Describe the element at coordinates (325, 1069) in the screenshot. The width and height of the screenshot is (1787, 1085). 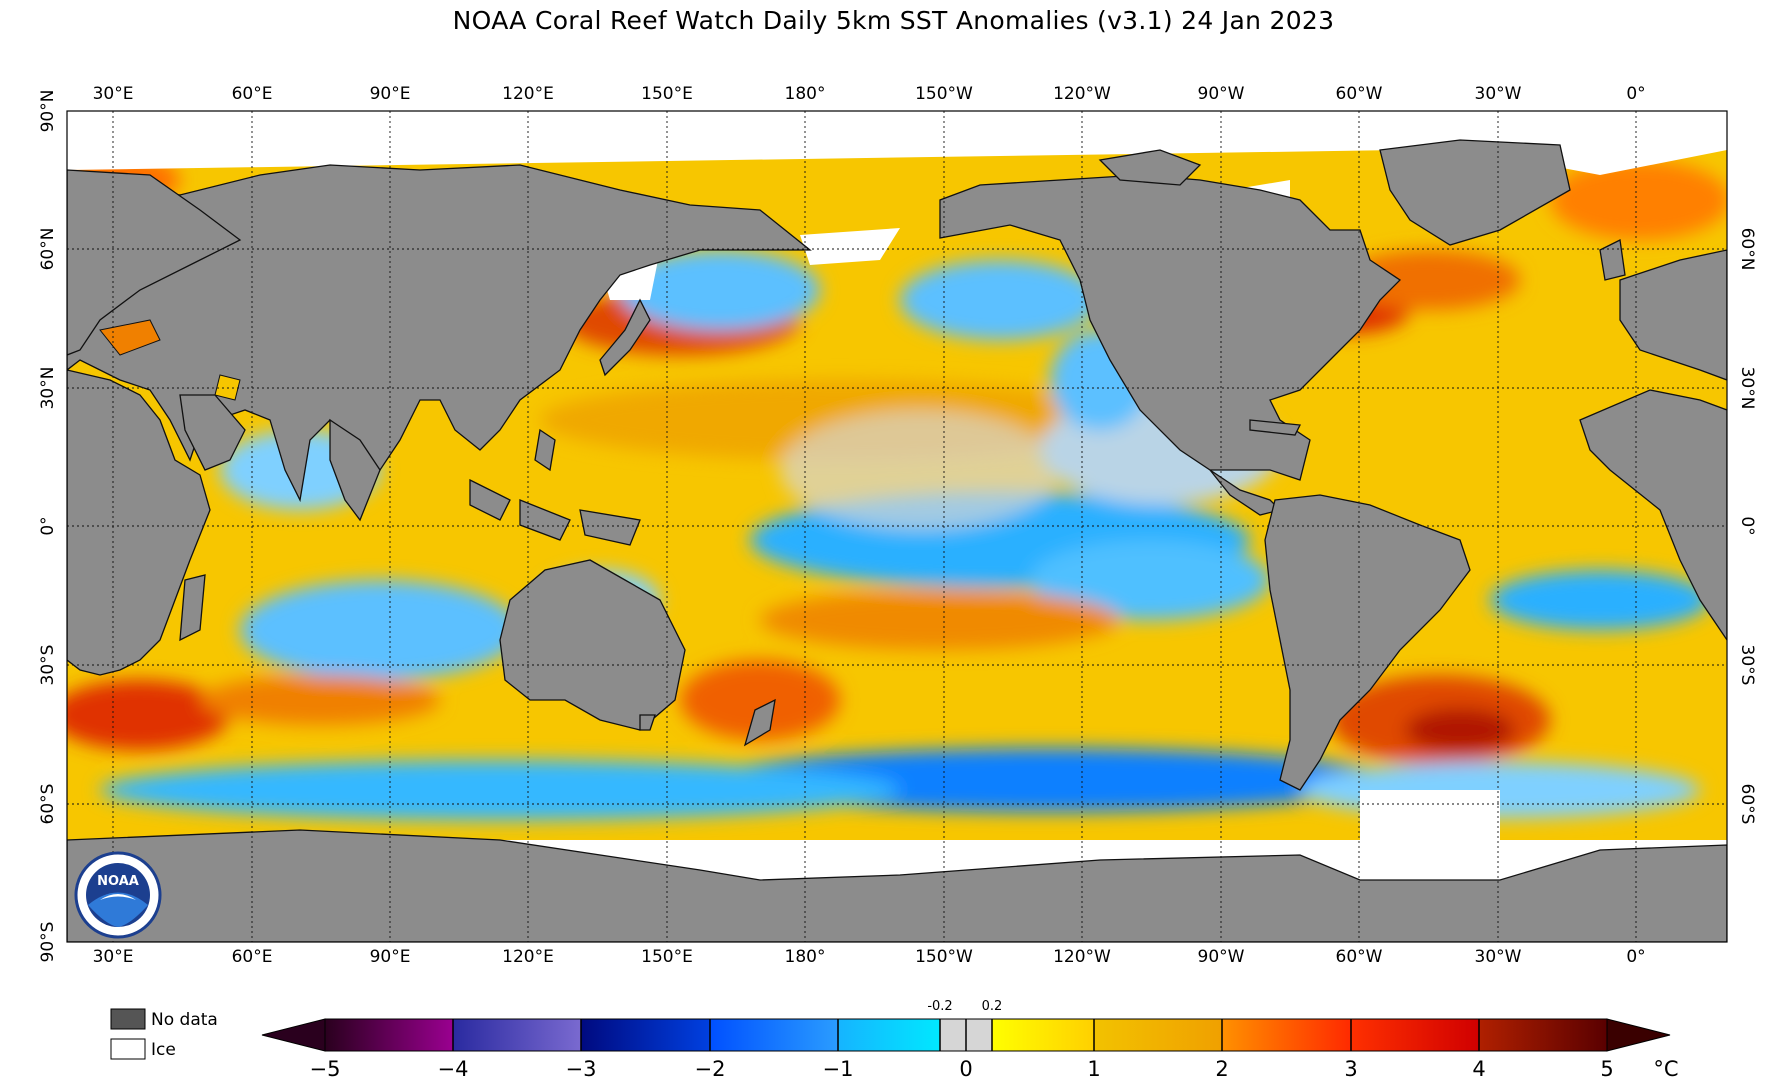
I see `colorbar-tick: −5` at that location.